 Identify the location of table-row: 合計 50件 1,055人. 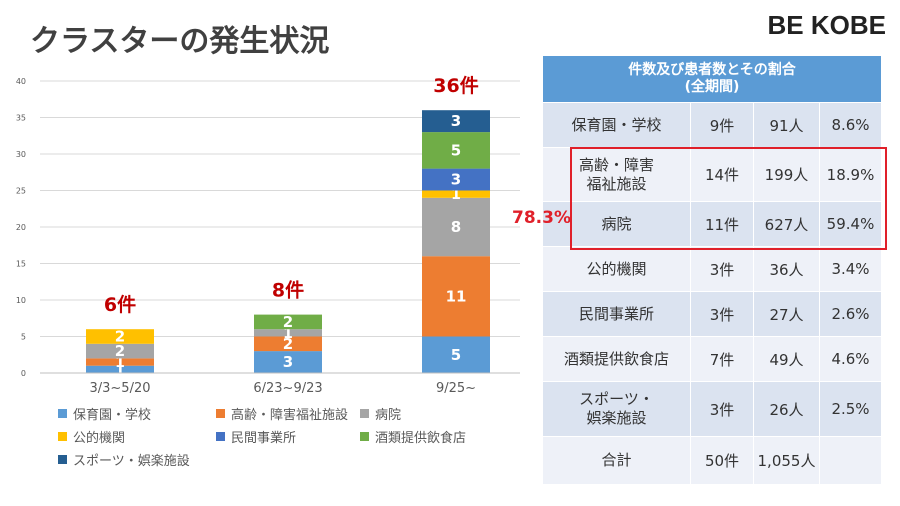
(712, 460).